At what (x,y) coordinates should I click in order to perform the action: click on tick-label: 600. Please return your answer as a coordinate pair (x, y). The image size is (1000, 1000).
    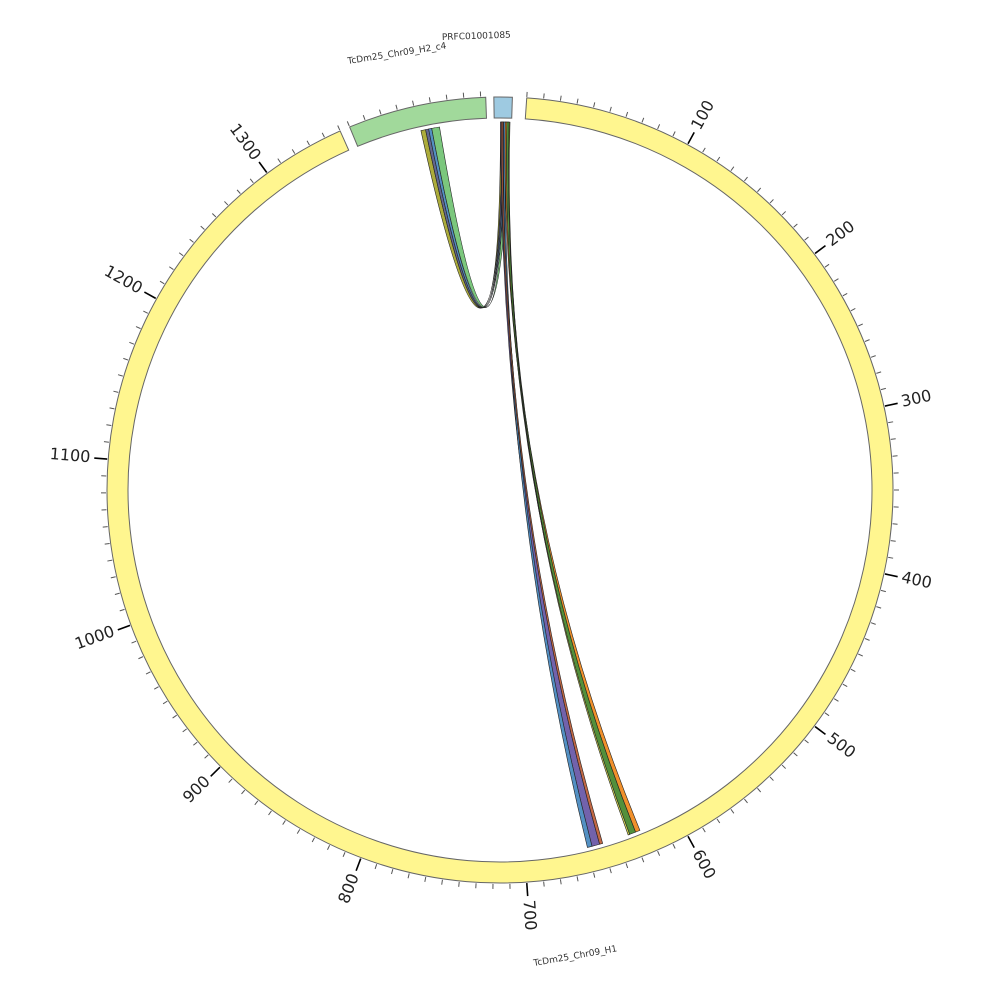
    Looking at the image, I should click on (704, 864).